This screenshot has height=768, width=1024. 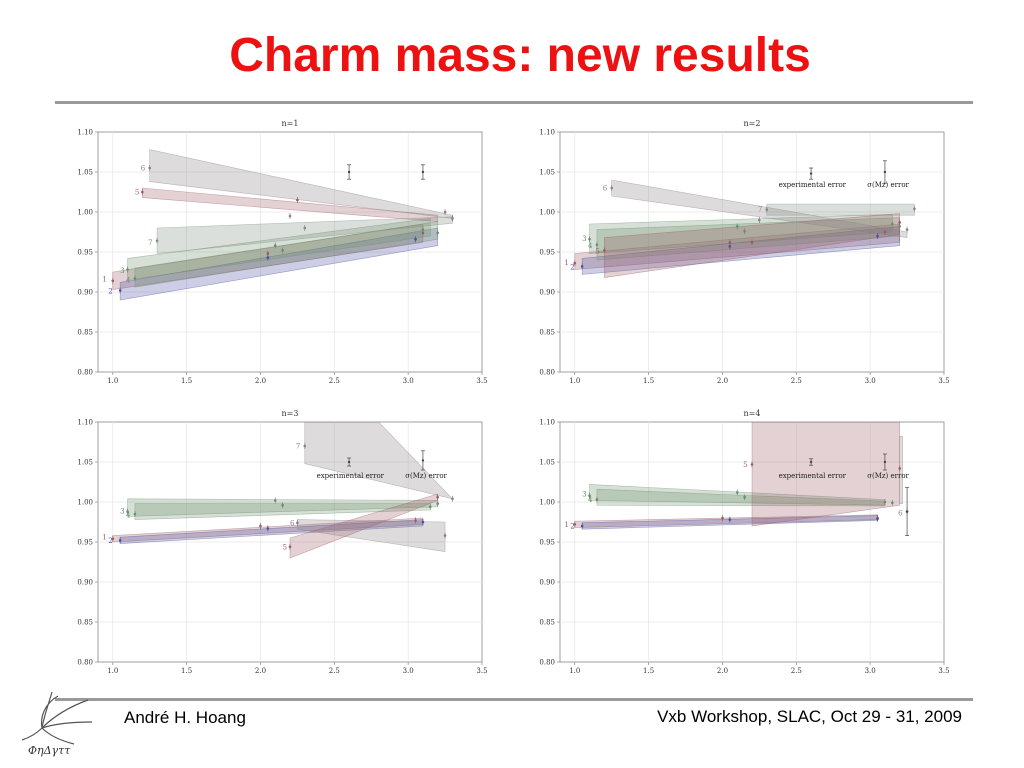 I want to click on chart-title: n=3, so click(x=290, y=413).